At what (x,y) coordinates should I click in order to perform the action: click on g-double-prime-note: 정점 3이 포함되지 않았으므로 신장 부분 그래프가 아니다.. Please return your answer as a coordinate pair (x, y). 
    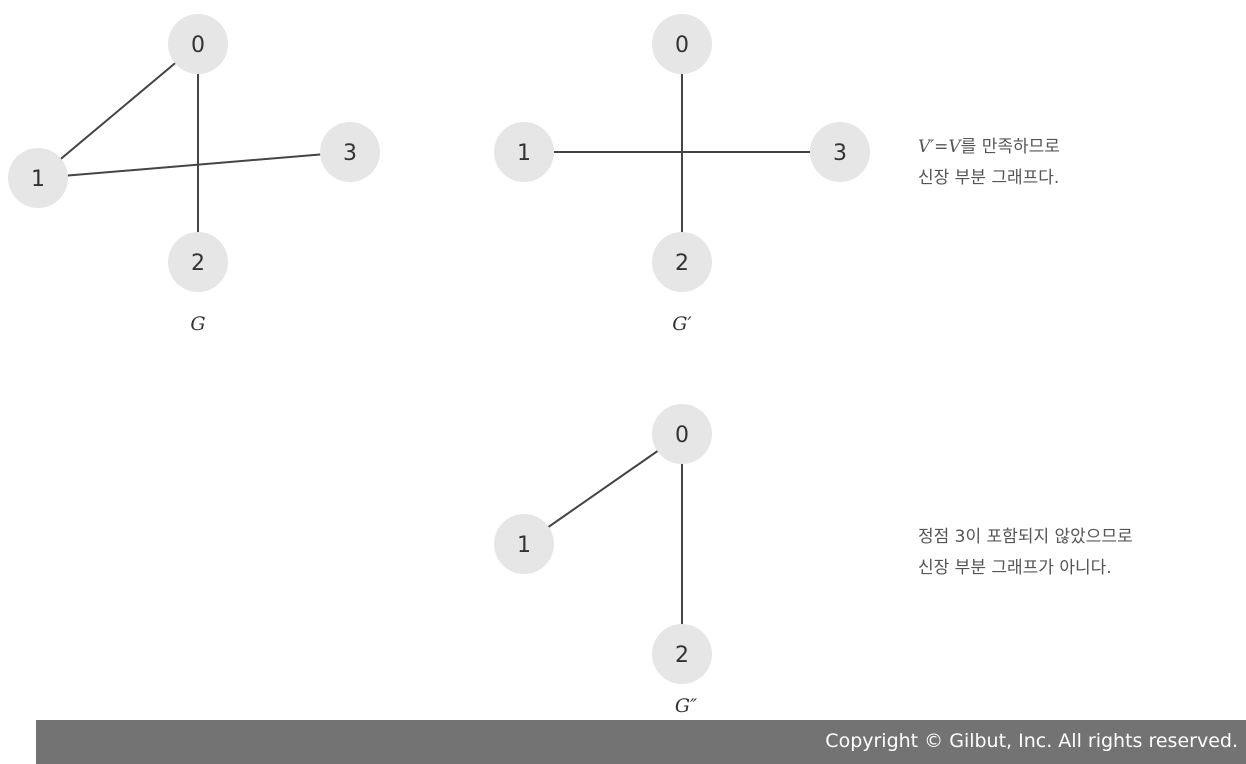
    Looking at the image, I should click on (1082, 553).